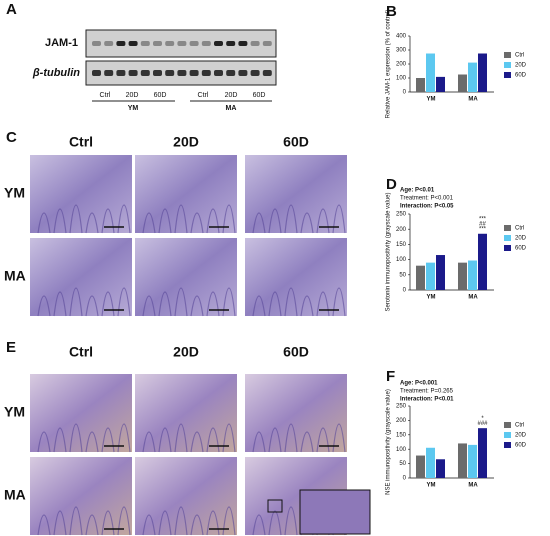  What do you see at coordinates (427, 207) in the screenshot?
I see `annotation: Interaction: P<0.05` at bounding box center [427, 207].